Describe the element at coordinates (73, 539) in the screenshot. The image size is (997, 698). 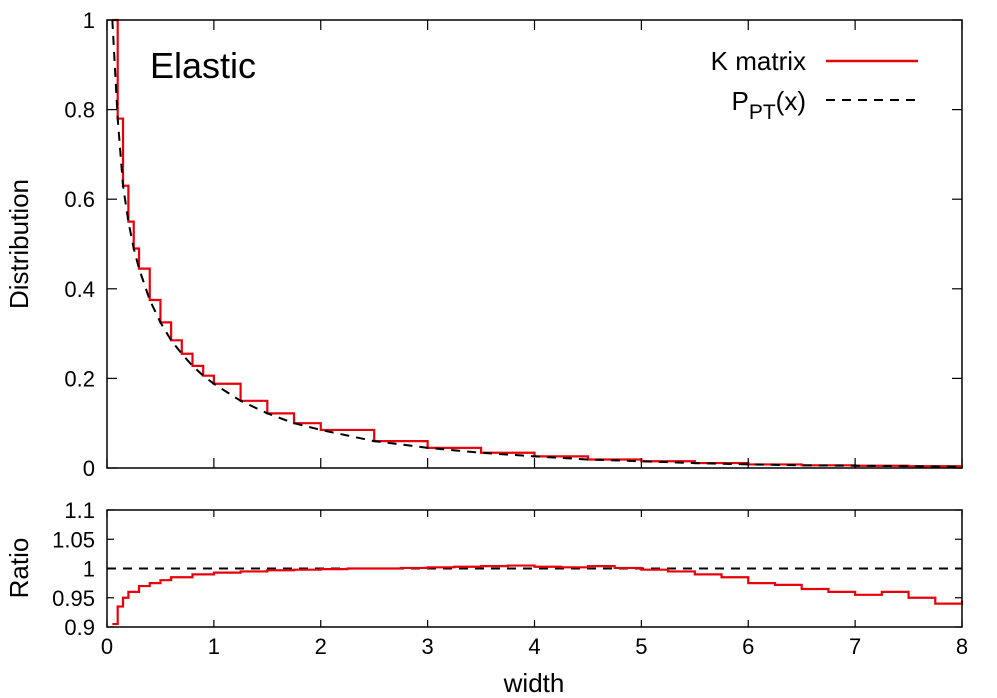
I see `y-tick-label: 1.05` at that location.